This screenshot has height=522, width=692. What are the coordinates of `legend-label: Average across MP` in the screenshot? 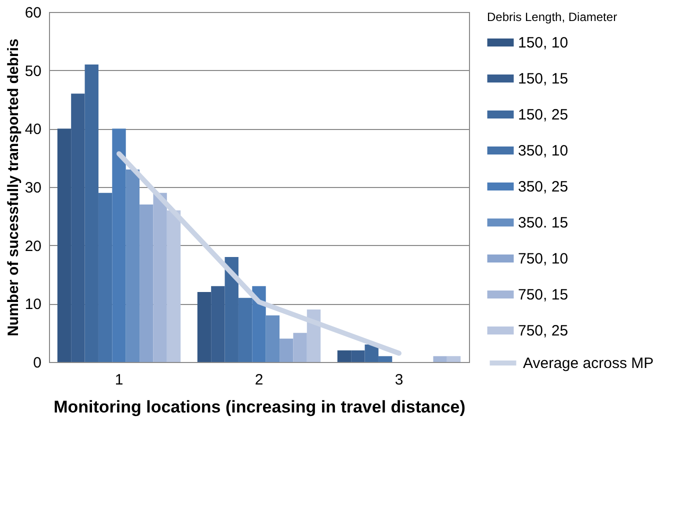 It's located at (588, 363).